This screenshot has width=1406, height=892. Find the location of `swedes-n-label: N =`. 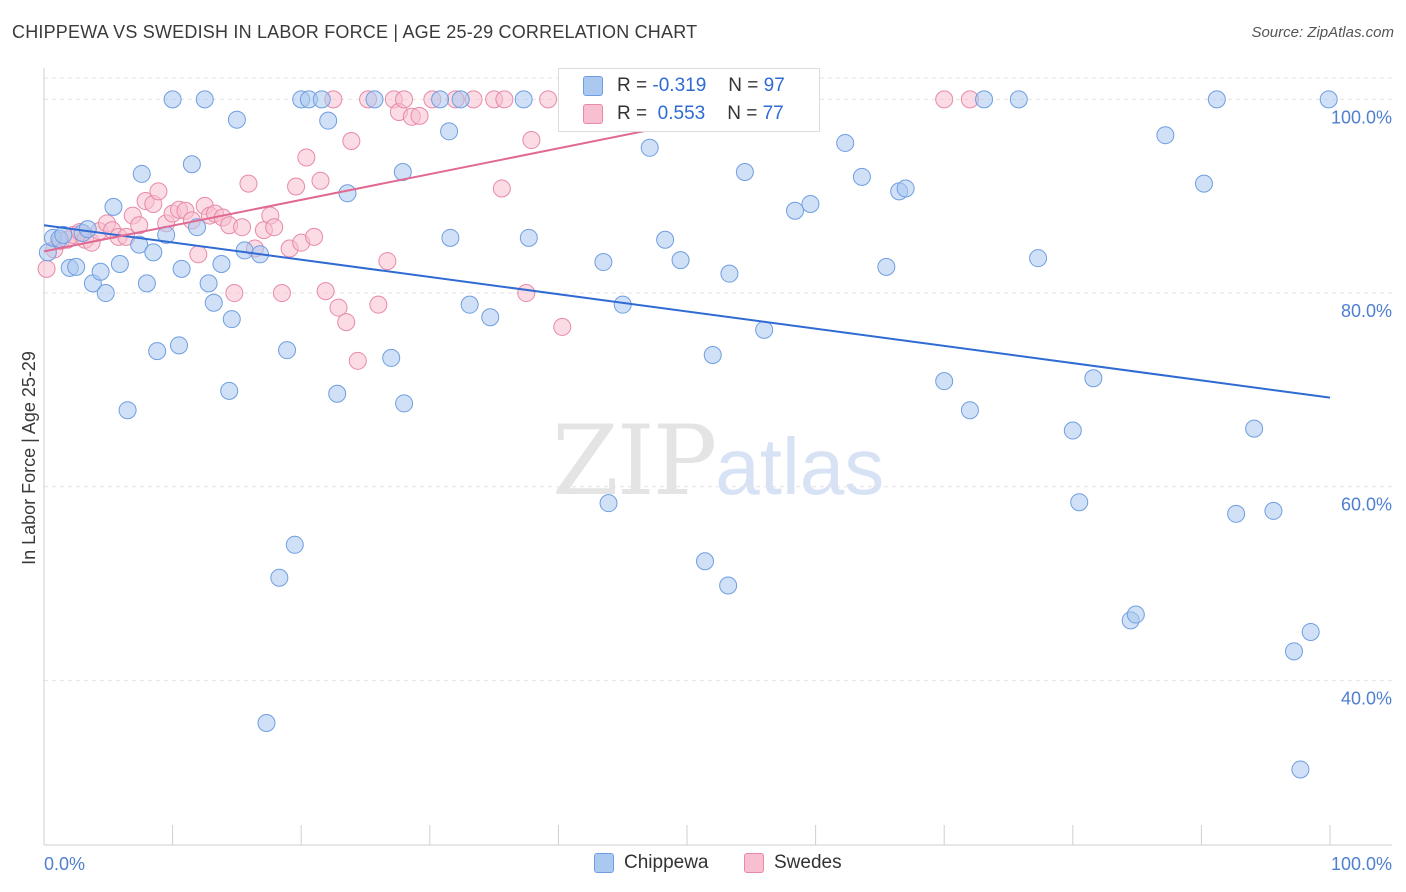

swedes-n-label: N = is located at coordinates (742, 113).